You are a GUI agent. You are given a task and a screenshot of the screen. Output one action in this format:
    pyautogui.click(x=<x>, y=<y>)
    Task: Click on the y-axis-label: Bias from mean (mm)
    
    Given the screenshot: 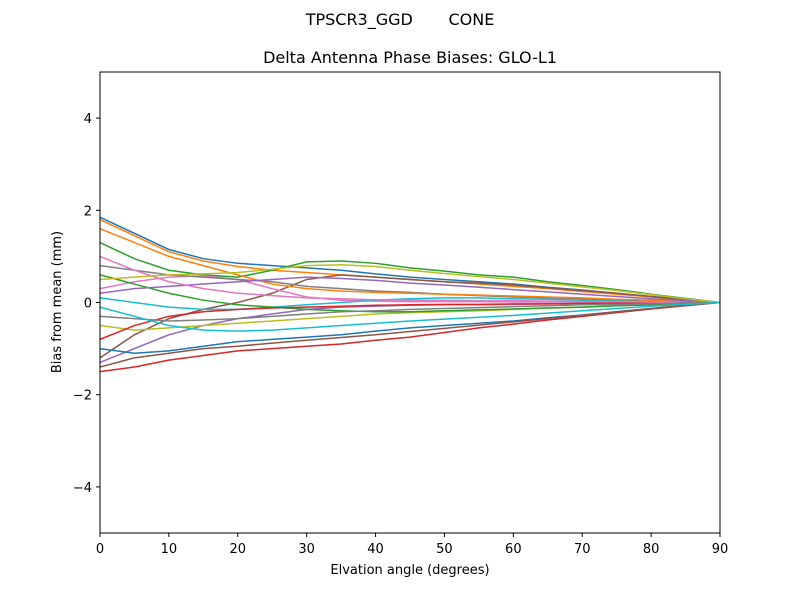 What is the action you would take?
    pyautogui.click(x=57, y=302)
    